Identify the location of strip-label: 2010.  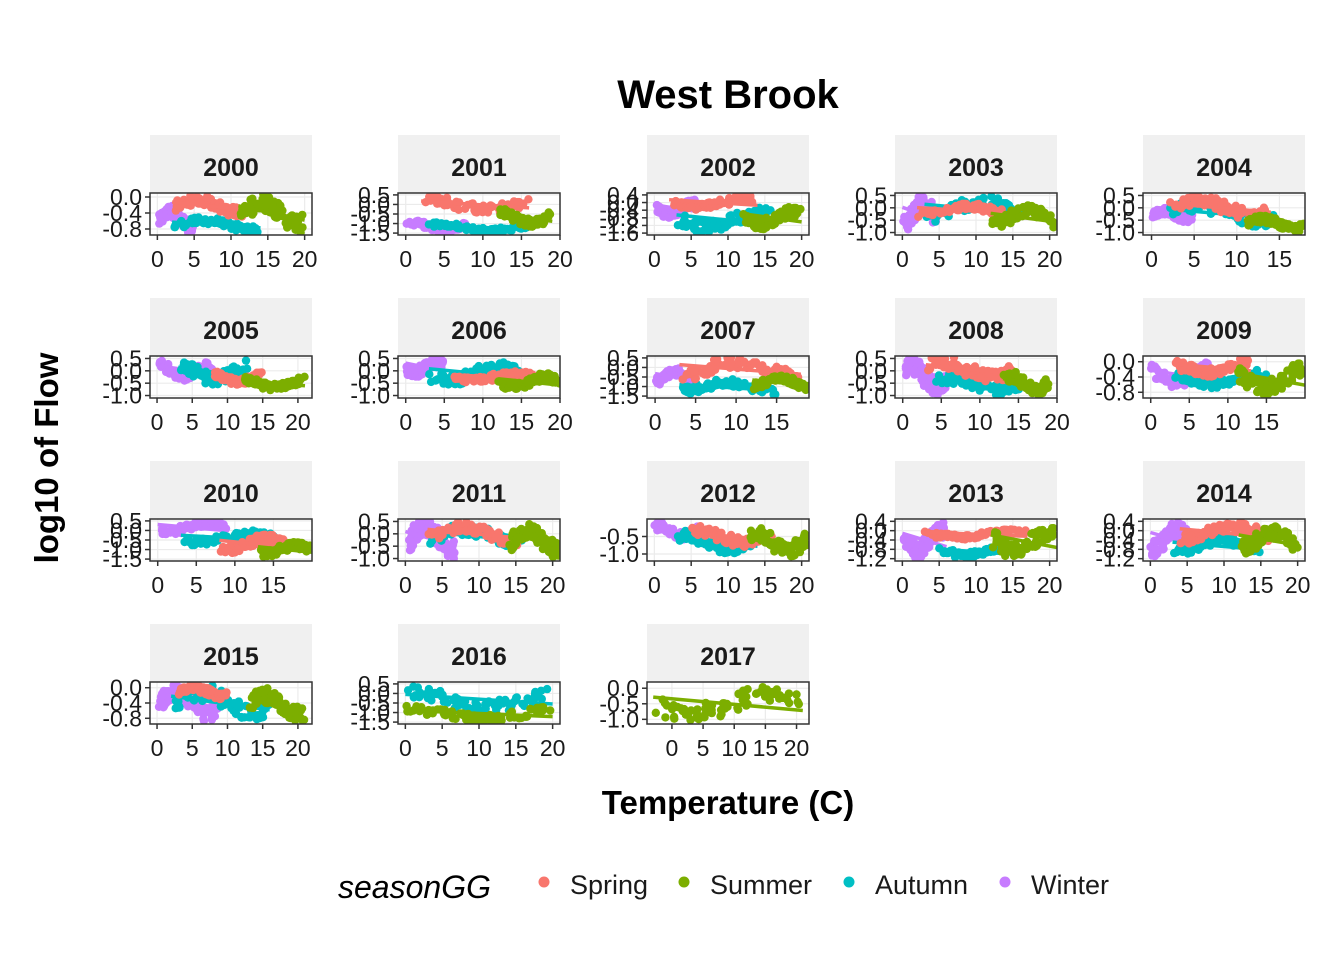
(231, 494).